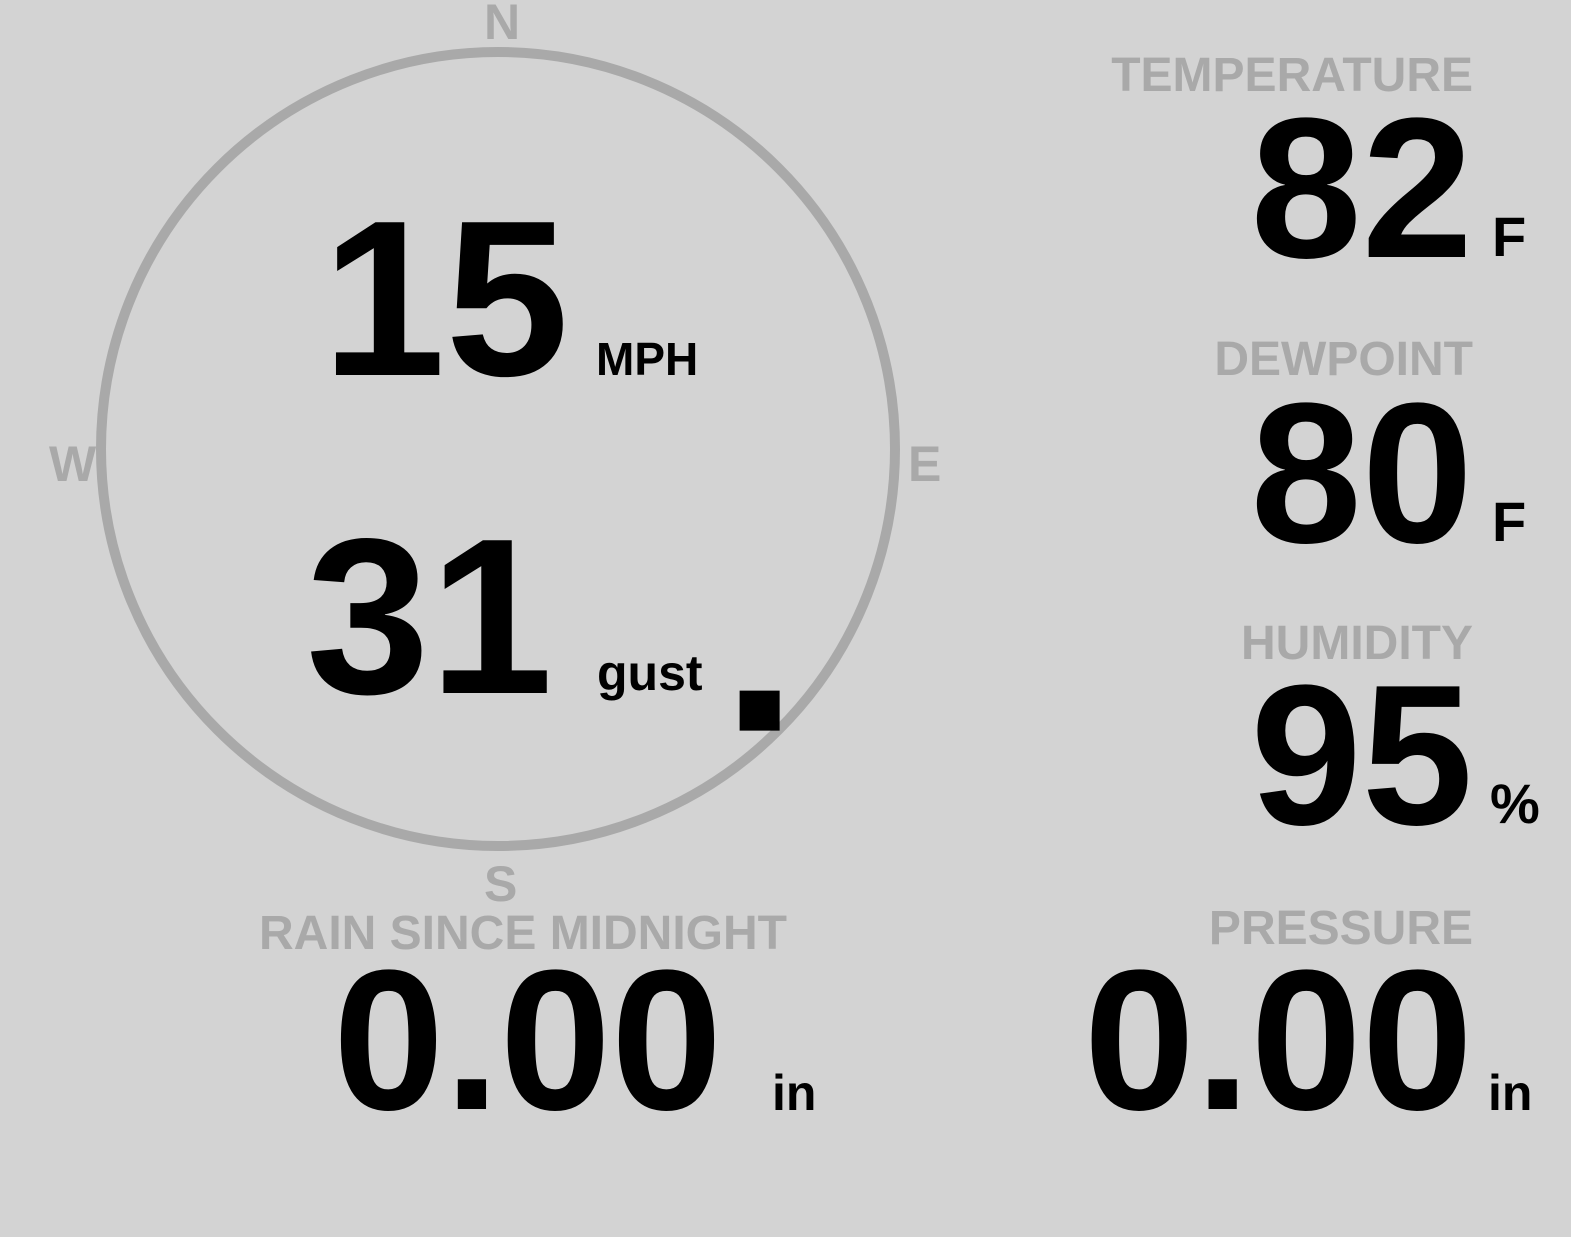 The image size is (1571, 1237). I want to click on dewpoint-label: DEWPOINT, so click(1343, 359).